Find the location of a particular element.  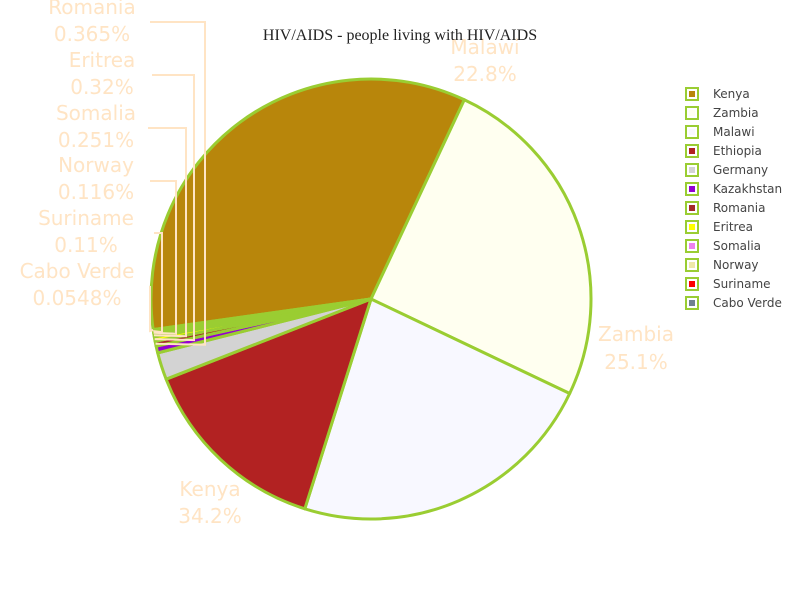

slice-label-suriname: Suriname is located at coordinates (86, 218).